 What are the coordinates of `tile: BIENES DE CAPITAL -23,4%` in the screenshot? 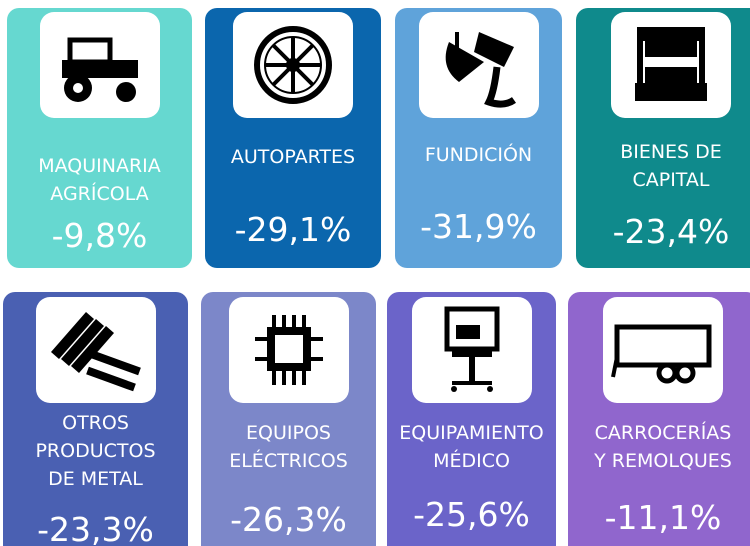 It's located at (663, 138).